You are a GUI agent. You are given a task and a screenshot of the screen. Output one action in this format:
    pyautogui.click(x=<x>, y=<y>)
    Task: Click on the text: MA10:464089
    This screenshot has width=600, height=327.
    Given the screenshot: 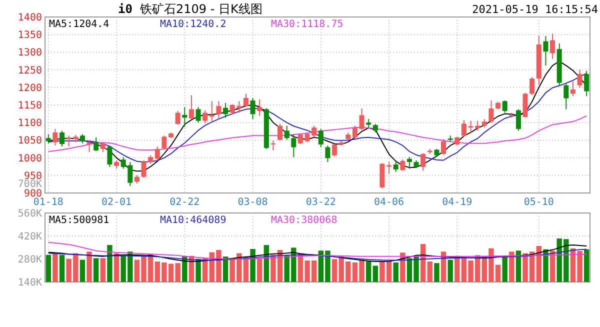 What is the action you would take?
    pyautogui.click(x=193, y=220)
    